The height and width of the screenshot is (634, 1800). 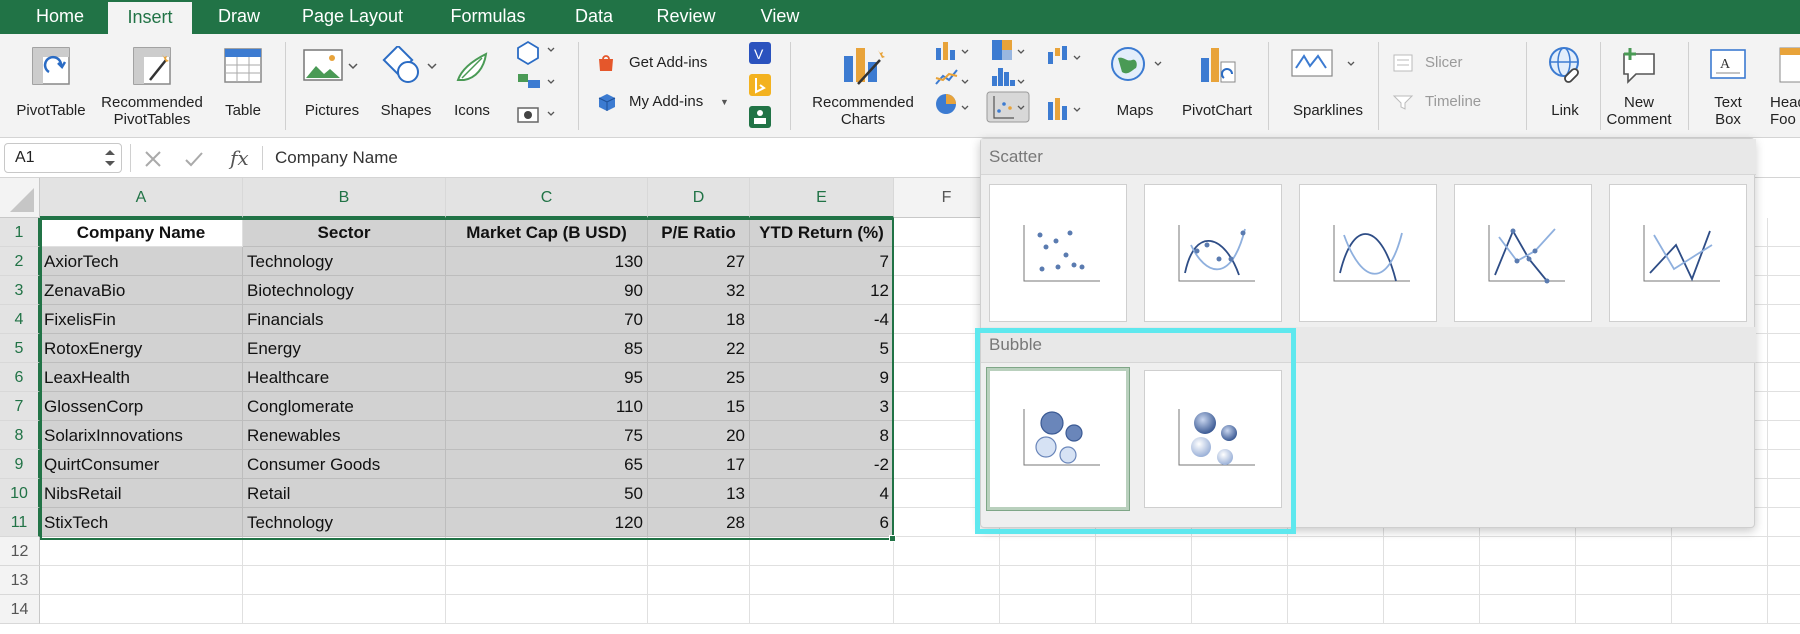 What do you see at coordinates (547, 198) in the screenshot?
I see `column-header-c: C` at bounding box center [547, 198].